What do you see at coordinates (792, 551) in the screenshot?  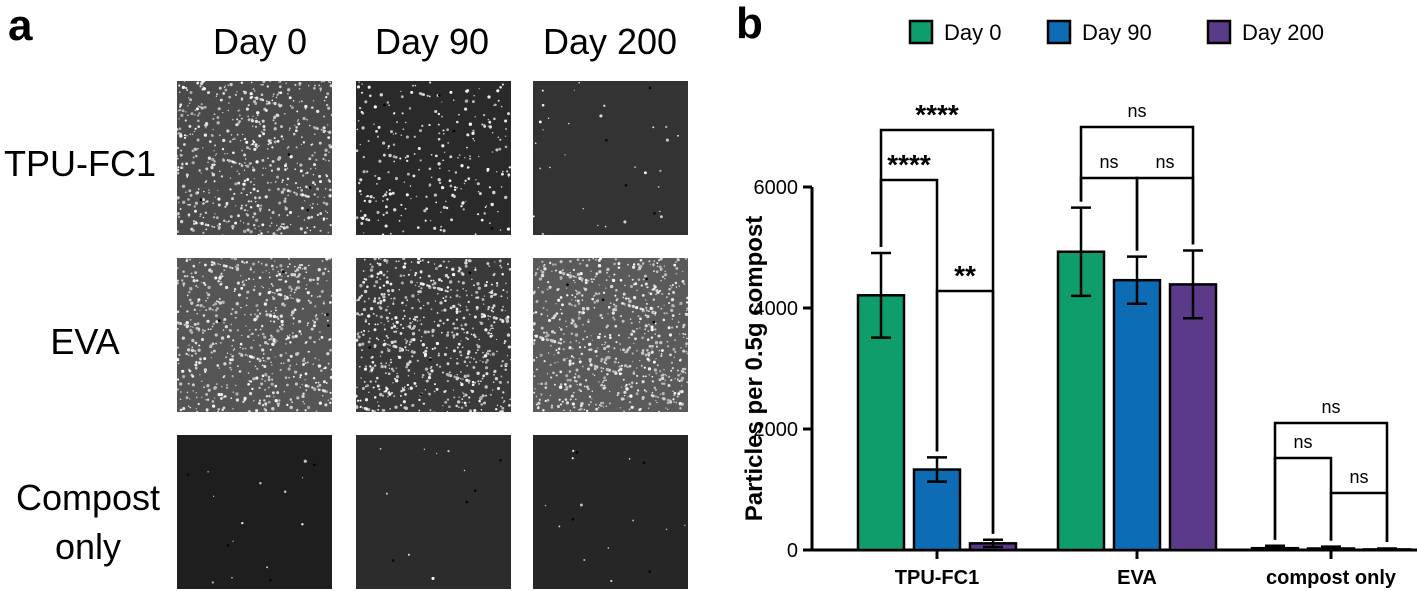 I see `y-tick-label-0: 0` at bounding box center [792, 551].